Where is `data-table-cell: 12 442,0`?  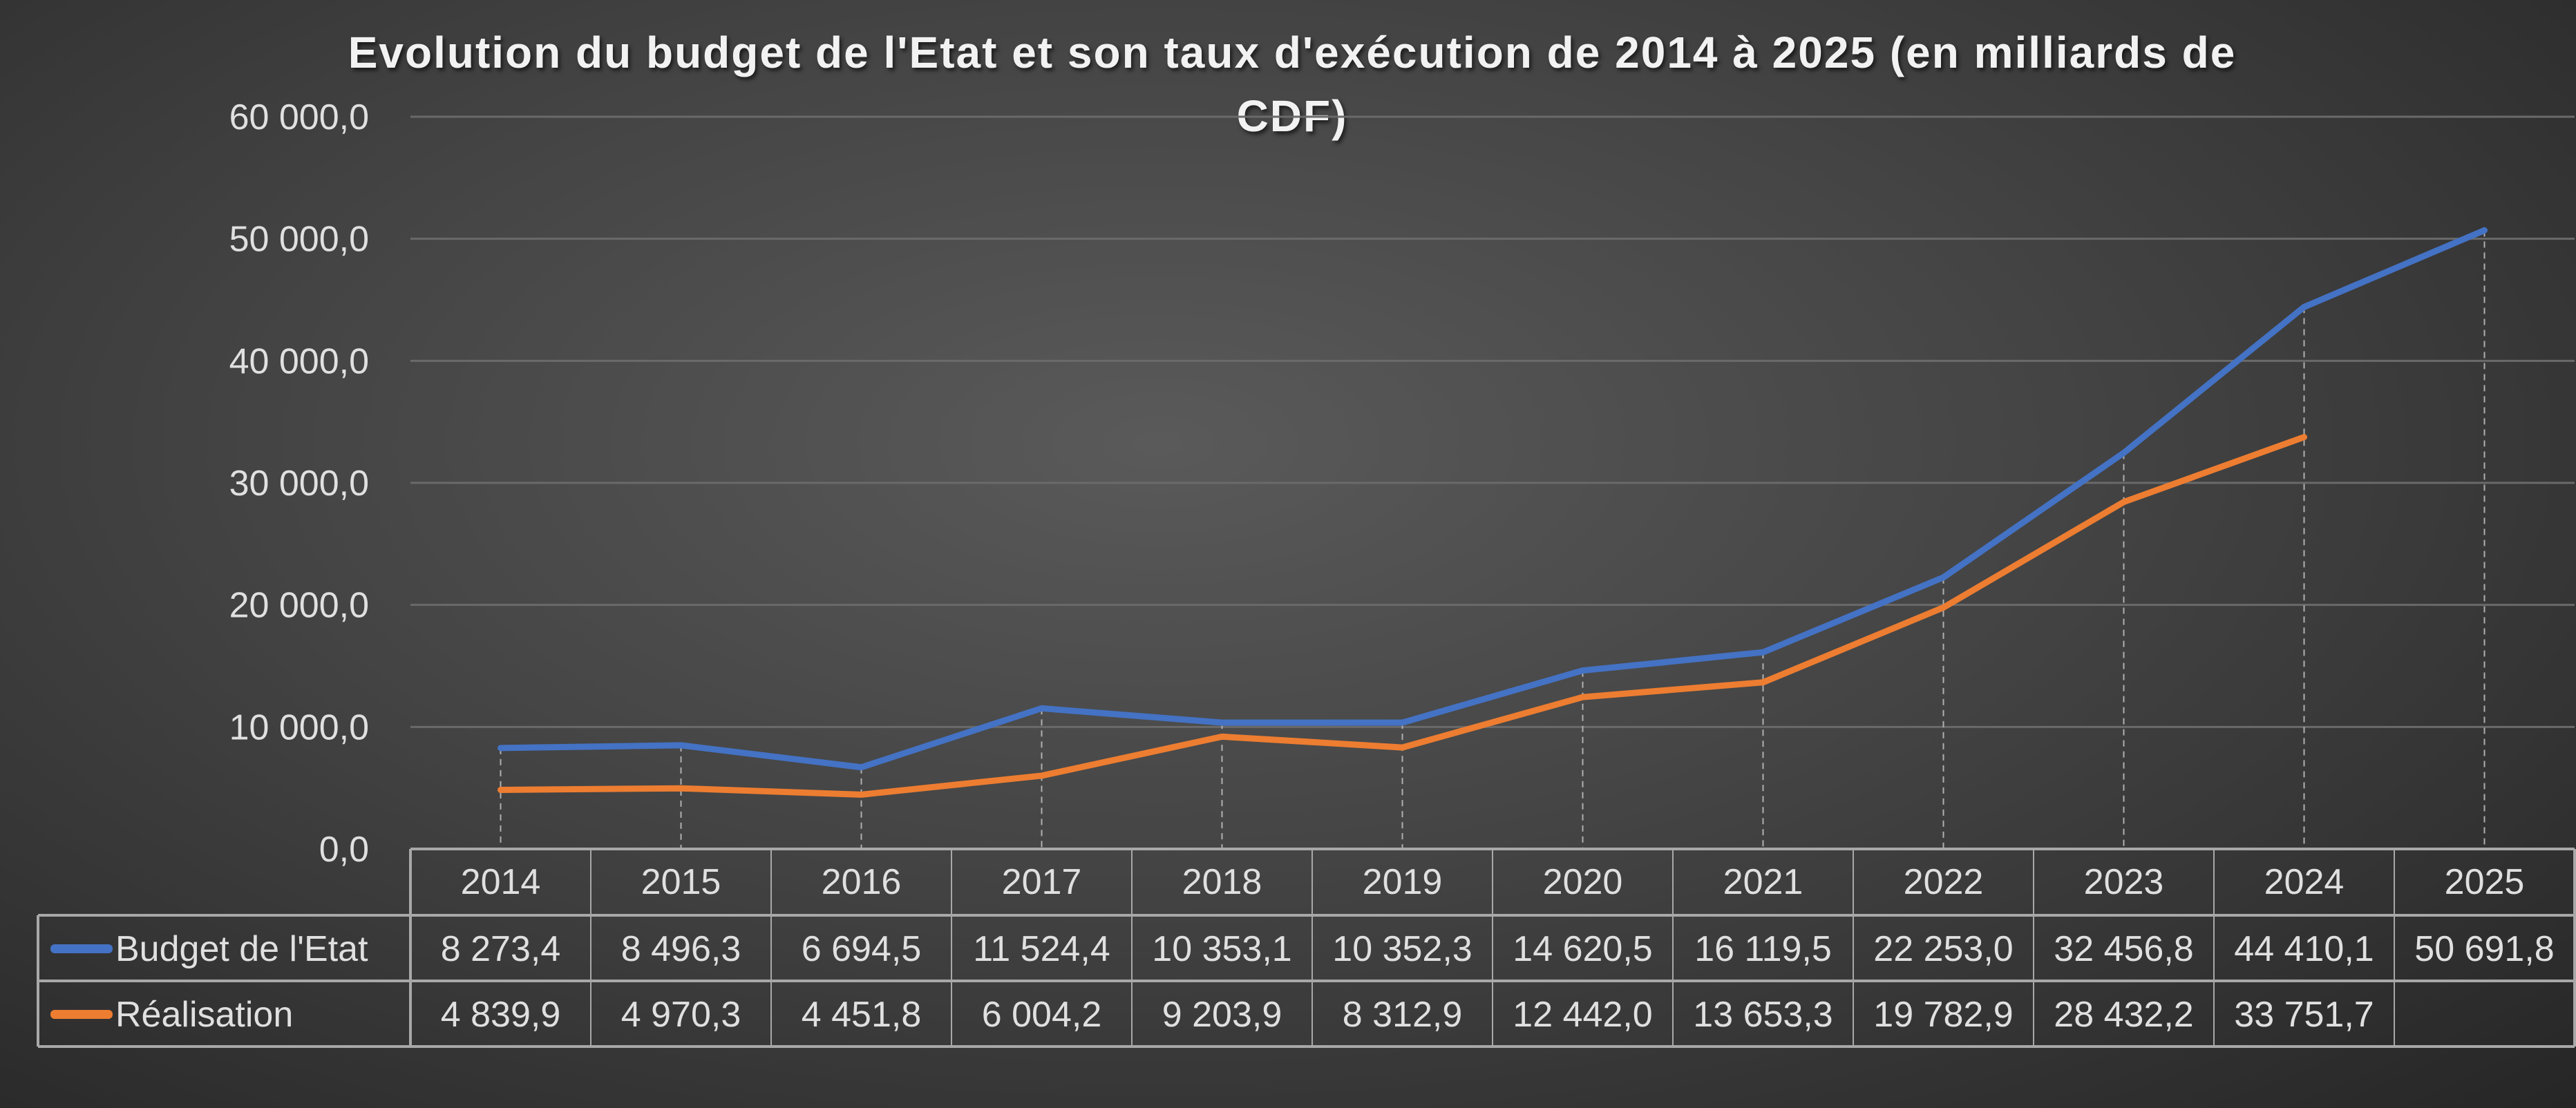 data-table-cell: 12 442,0 is located at coordinates (1582, 1015).